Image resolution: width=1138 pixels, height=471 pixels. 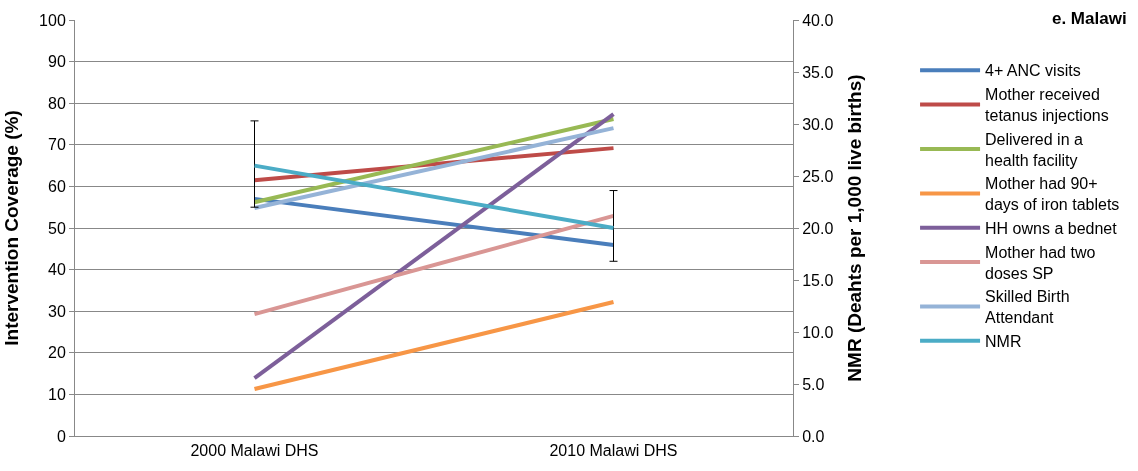 What do you see at coordinates (613, 451) in the screenshot?
I see `x-tick-label: 2010 Malawi DHS` at bounding box center [613, 451].